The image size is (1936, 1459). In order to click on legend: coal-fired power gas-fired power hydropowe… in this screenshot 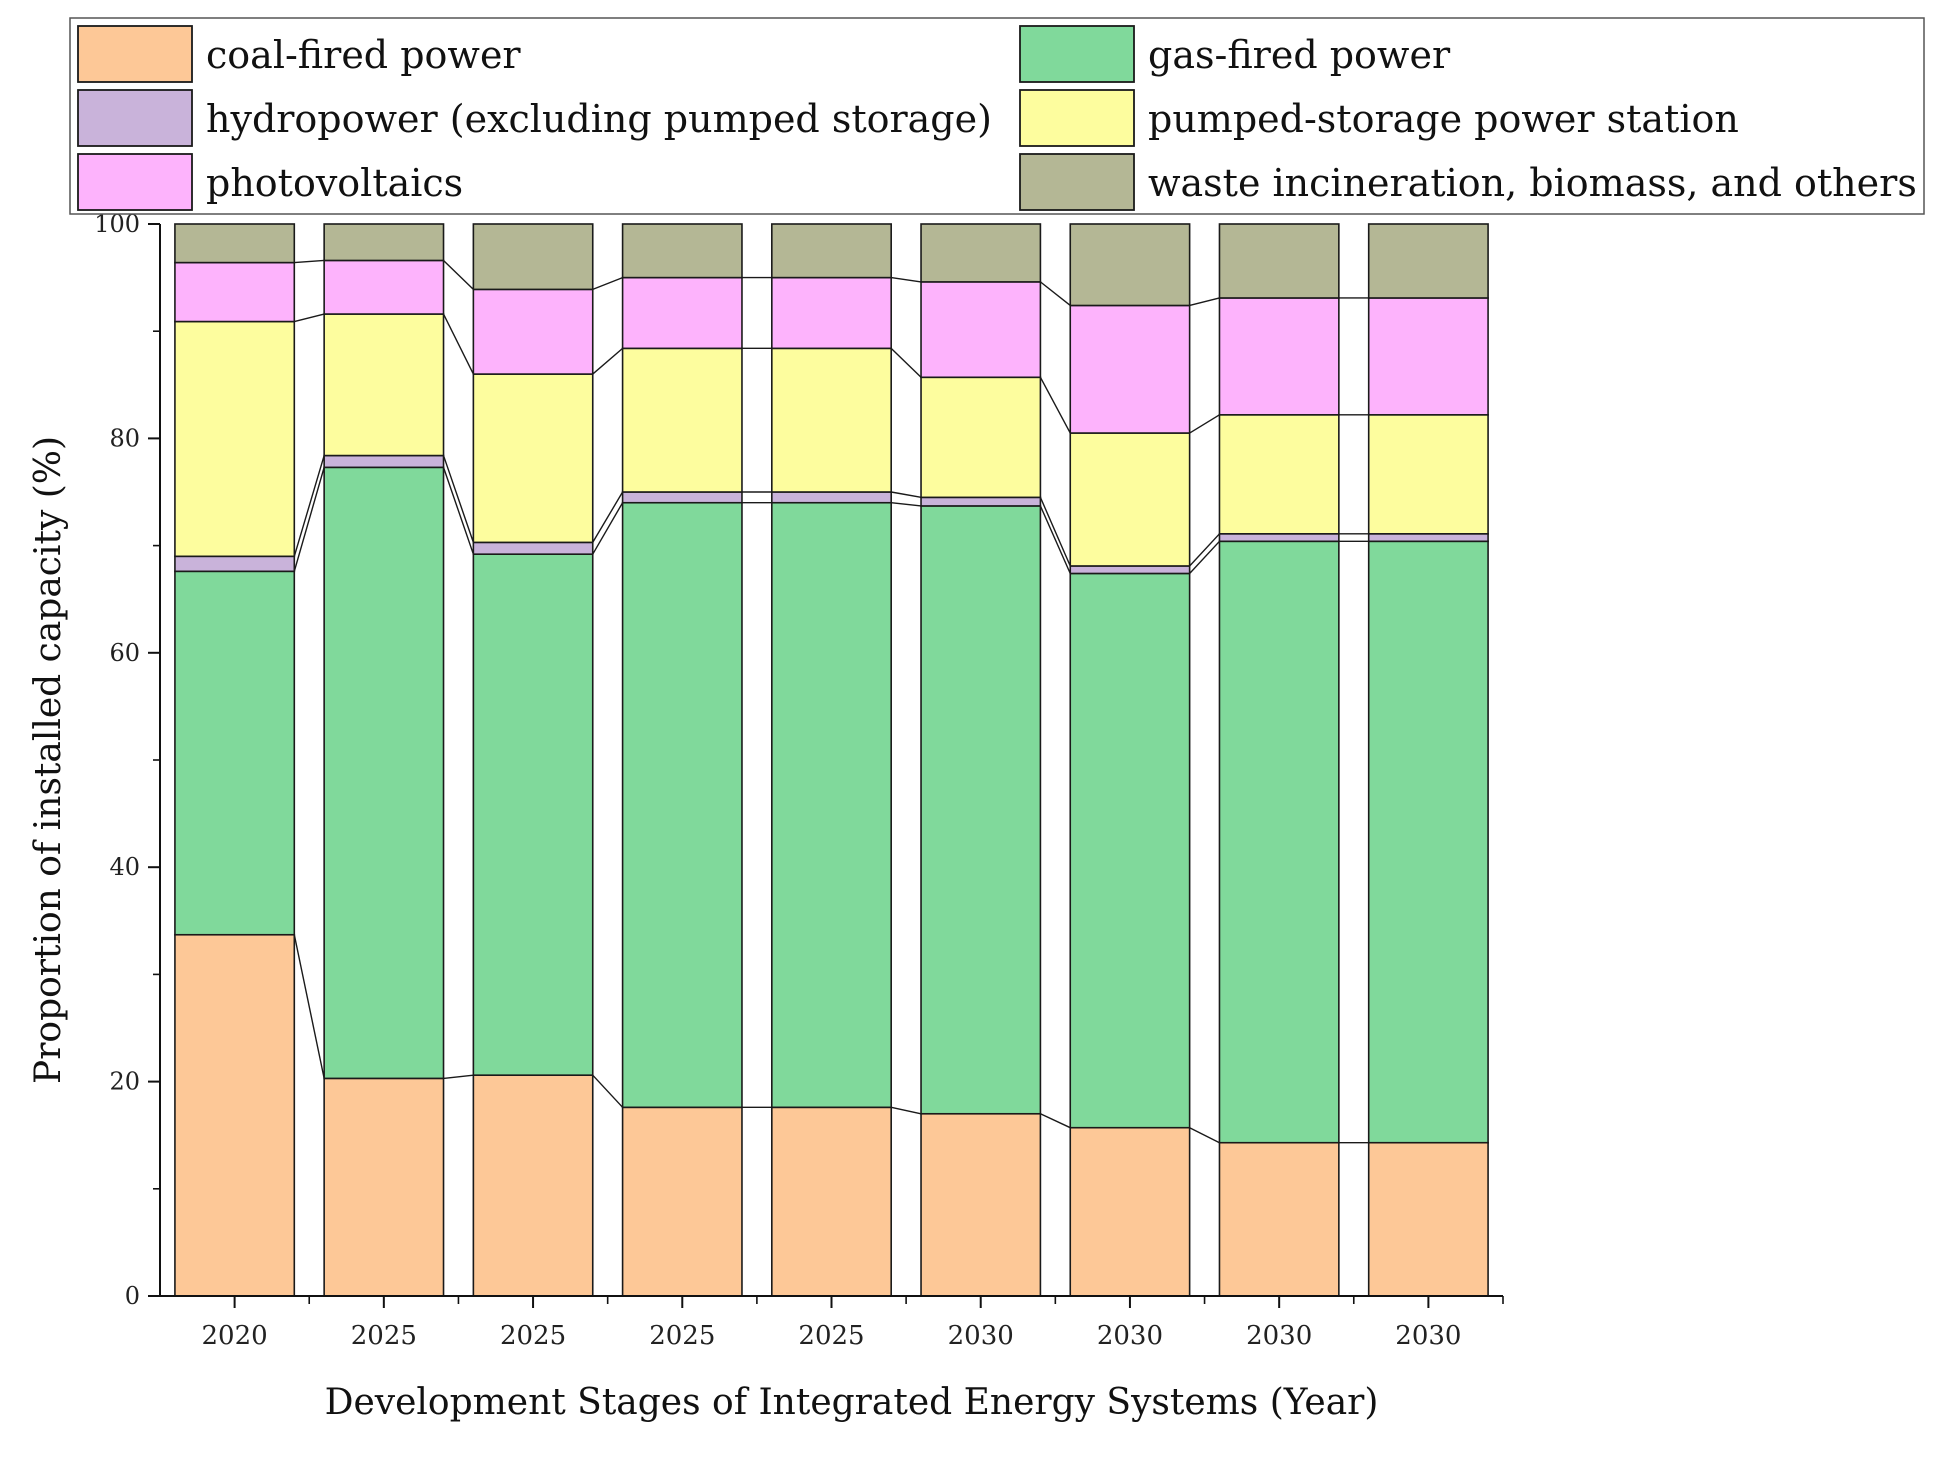, I will do `click(997, 116)`.